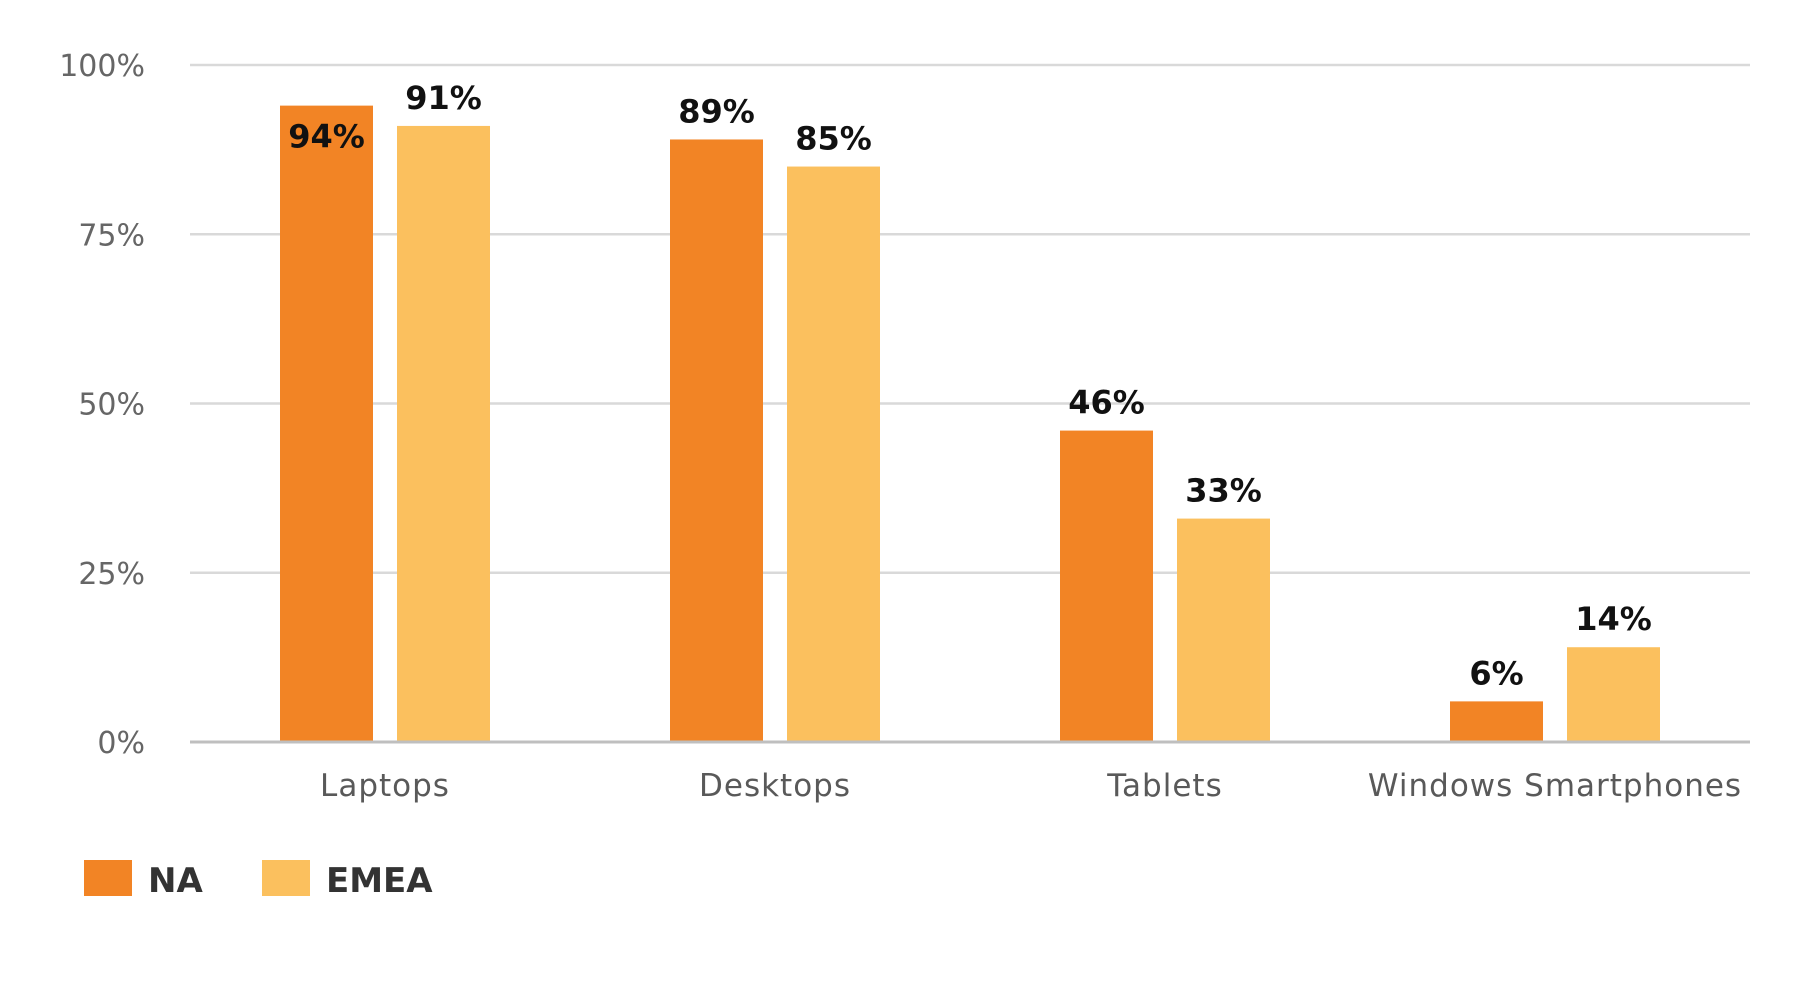 The width and height of the screenshot is (1800, 1000). I want to click on bar-emea-windows-smartphones, so click(1613, 694).